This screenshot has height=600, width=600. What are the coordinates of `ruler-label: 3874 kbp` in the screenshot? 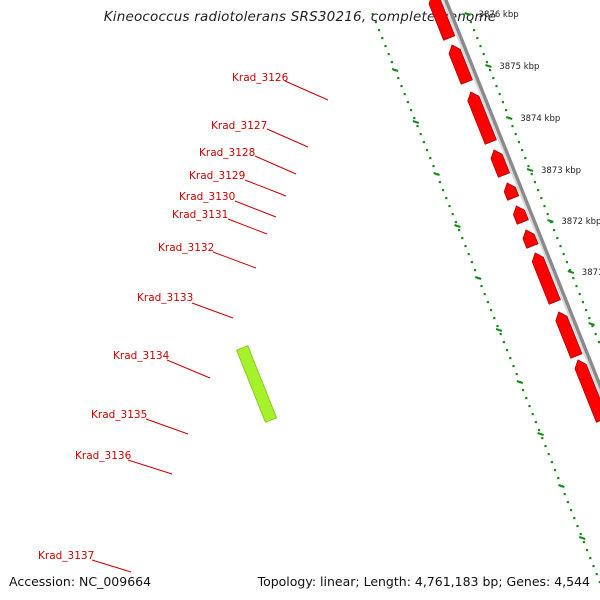 It's located at (540, 119).